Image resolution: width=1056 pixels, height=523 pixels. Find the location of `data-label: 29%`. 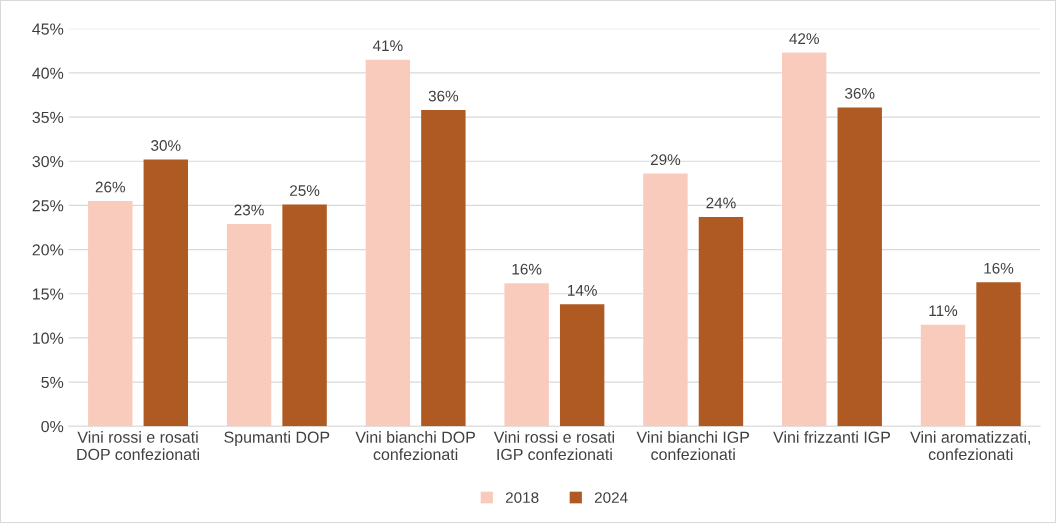

data-label: 29% is located at coordinates (665, 160).